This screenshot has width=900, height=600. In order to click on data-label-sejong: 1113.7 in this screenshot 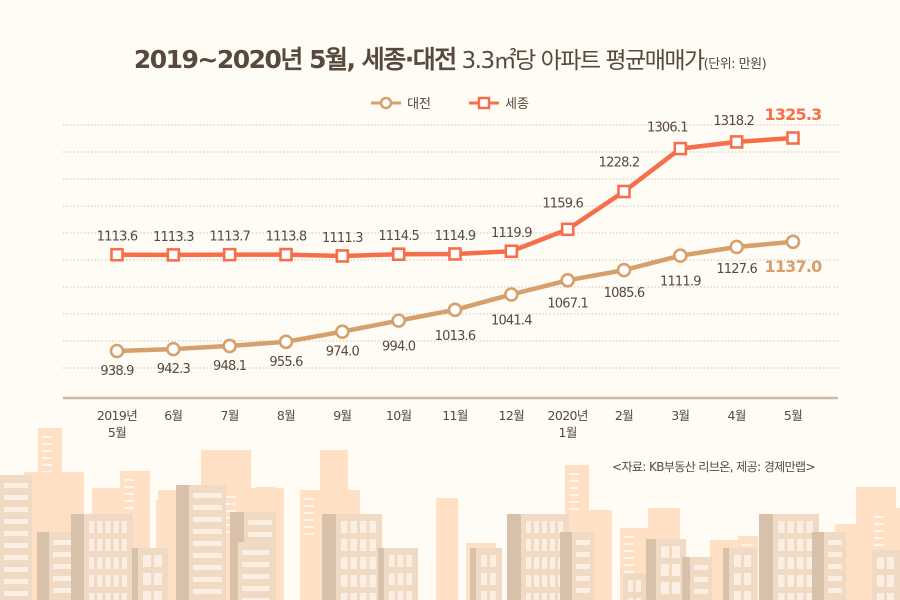, I will do `click(229, 237)`.